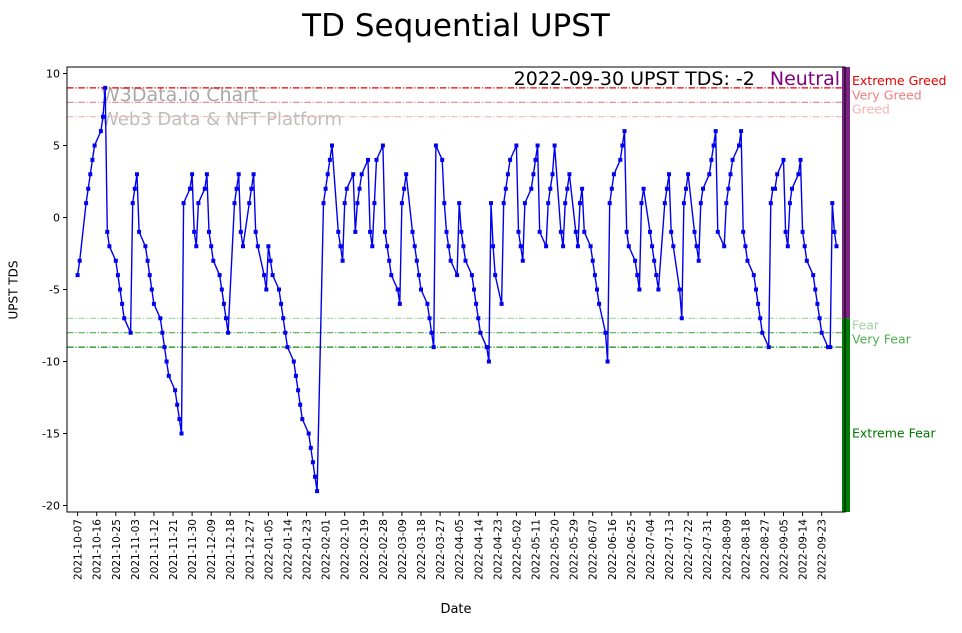 Image resolution: width=962 pixels, height=633 pixels. What do you see at coordinates (231, 549) in the screenshot?
I see `x-tick-label: 2021-12-18` at bounding box center [231, 549].